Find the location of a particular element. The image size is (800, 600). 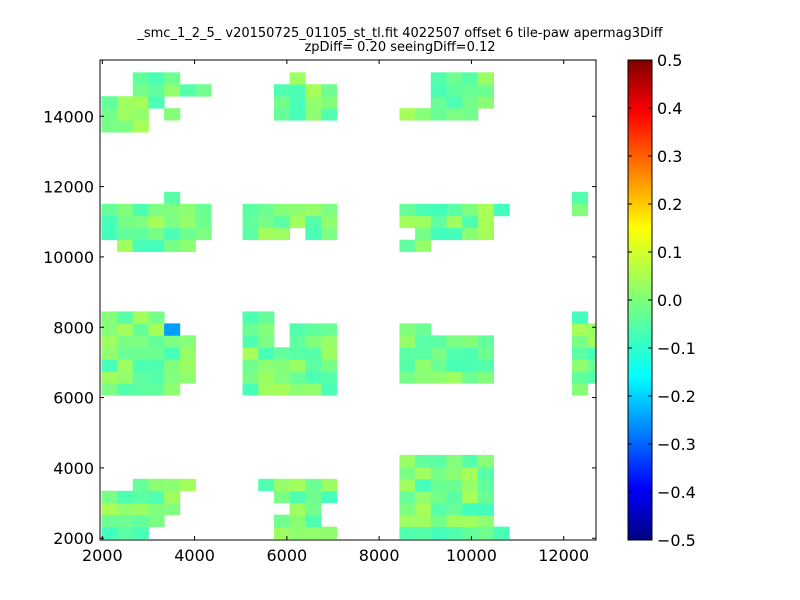

x-tick-label: 12000 is located at coordinates (563, 555).